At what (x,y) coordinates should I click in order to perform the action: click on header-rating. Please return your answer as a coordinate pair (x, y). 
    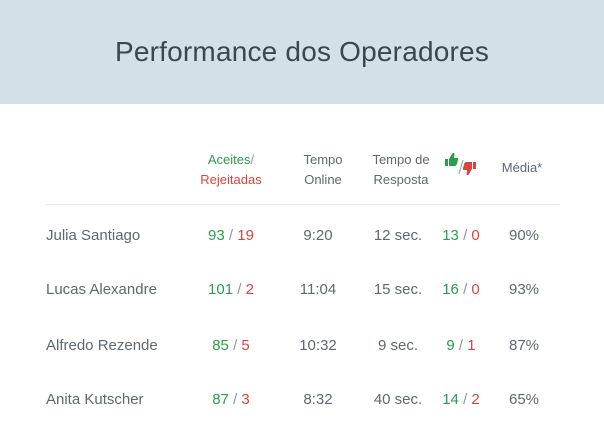
    Looking at the image, I should click on (461, 168).